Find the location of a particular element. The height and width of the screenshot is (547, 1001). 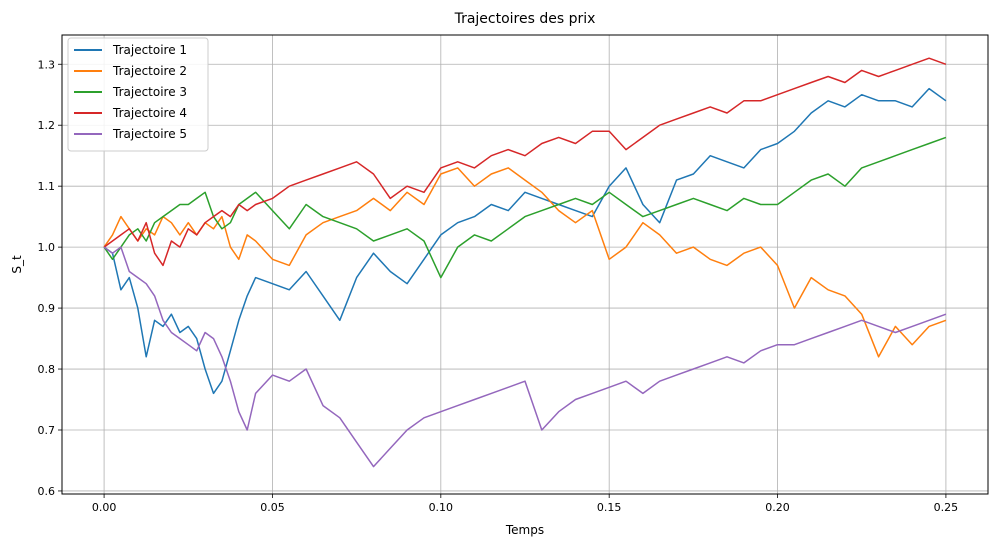

y-tick-label: 1.2 is located at coordinates (47, 125).